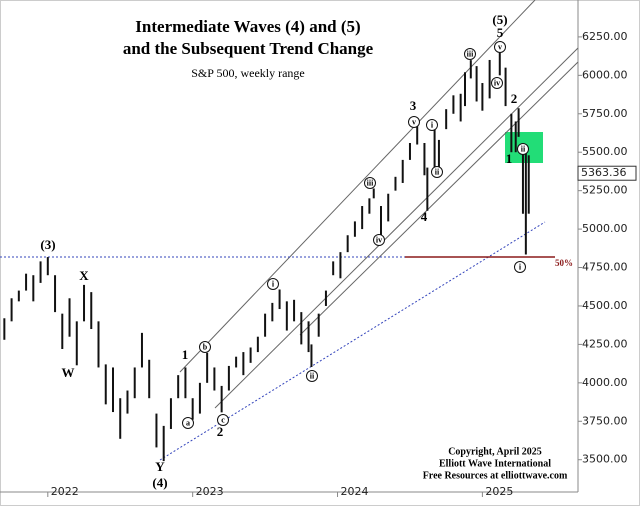 Image resolution: width=640 pixels, height=511 pixels. What do you see at coordinates (499, 19) in the screenshot?
I see `wave-label: (5)` at bounding box center [499, 19].